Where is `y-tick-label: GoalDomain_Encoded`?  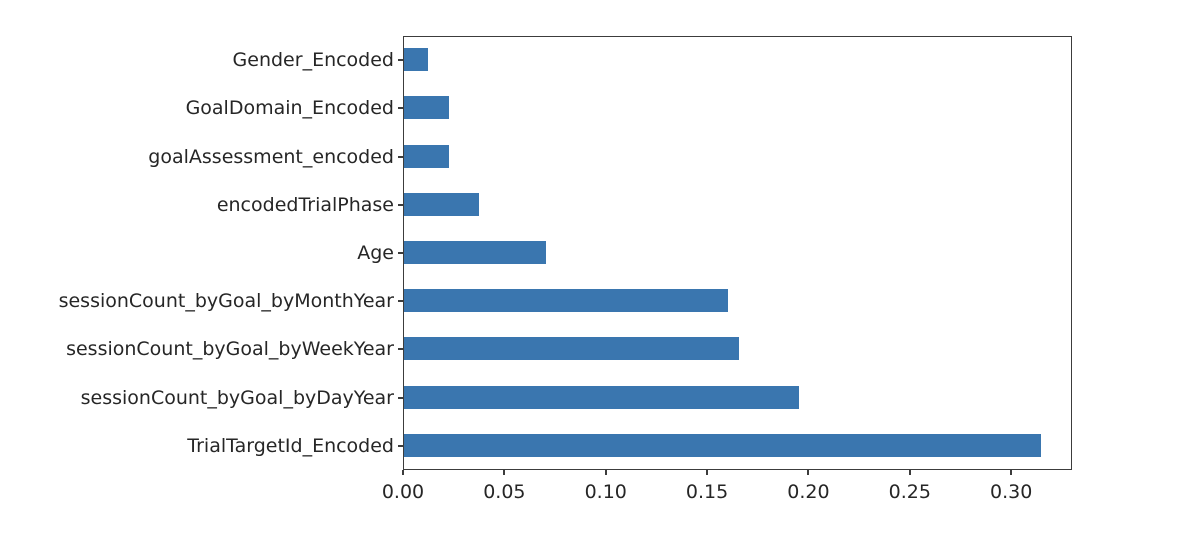 y-tick-label: GoalDomain_Encoded is located at coordinates (289, 108).